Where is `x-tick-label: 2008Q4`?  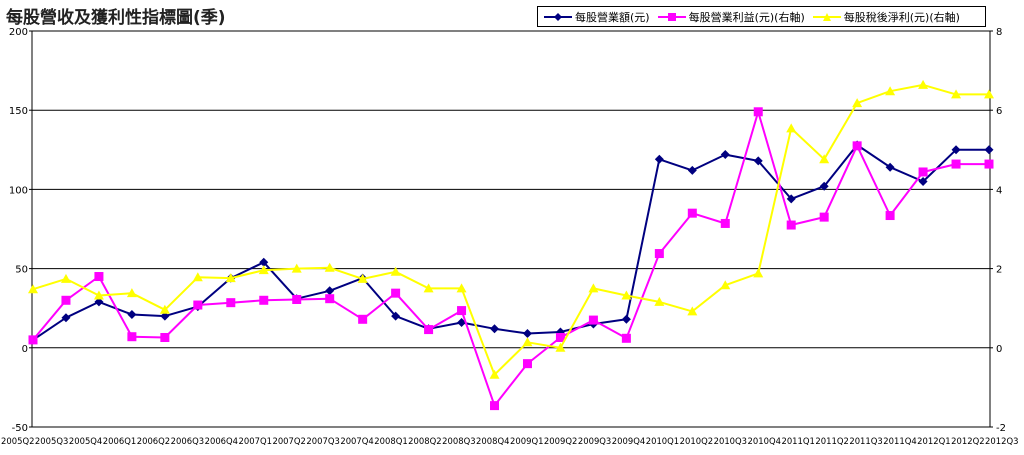
x-tick-label: 2008Q4 is located at coordinates (492, 442).